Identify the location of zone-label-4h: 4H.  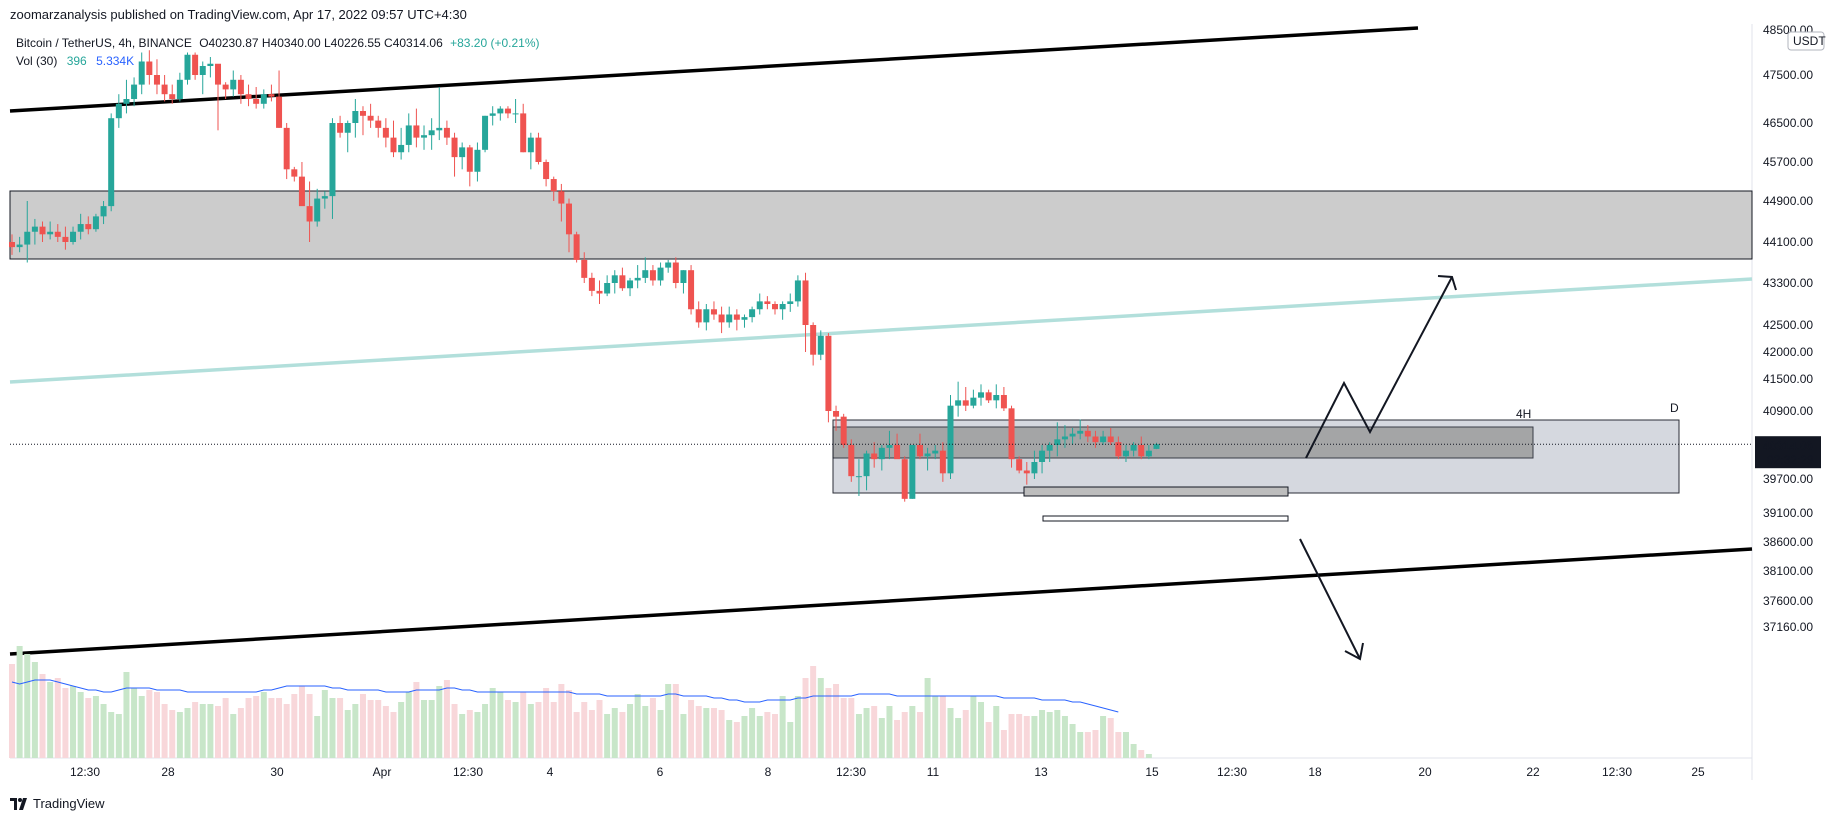
(1523, 414).